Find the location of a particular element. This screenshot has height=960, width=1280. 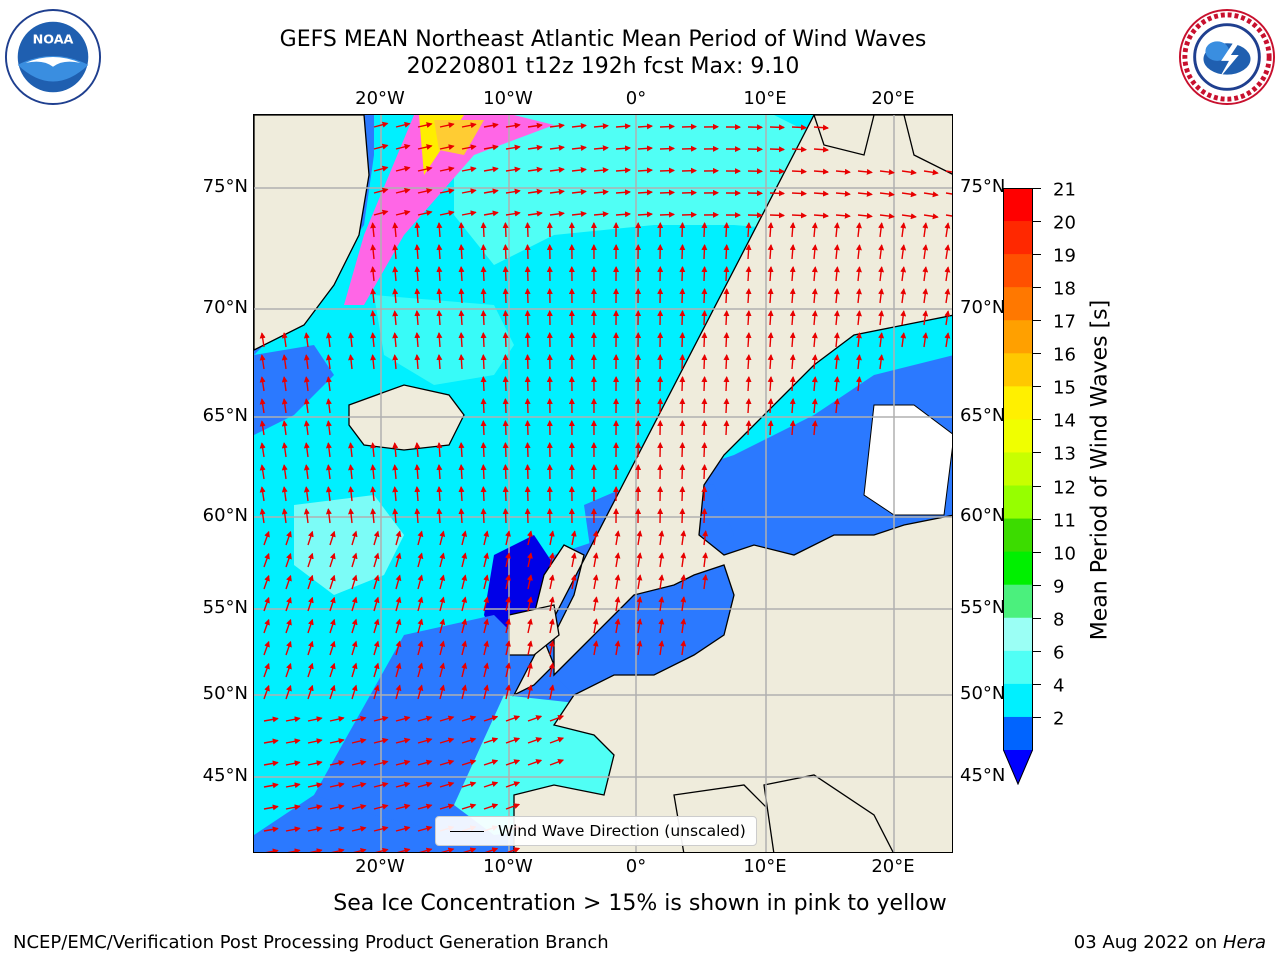

lat-label-left-70n: 70°N is located at coordinates (225, 307).